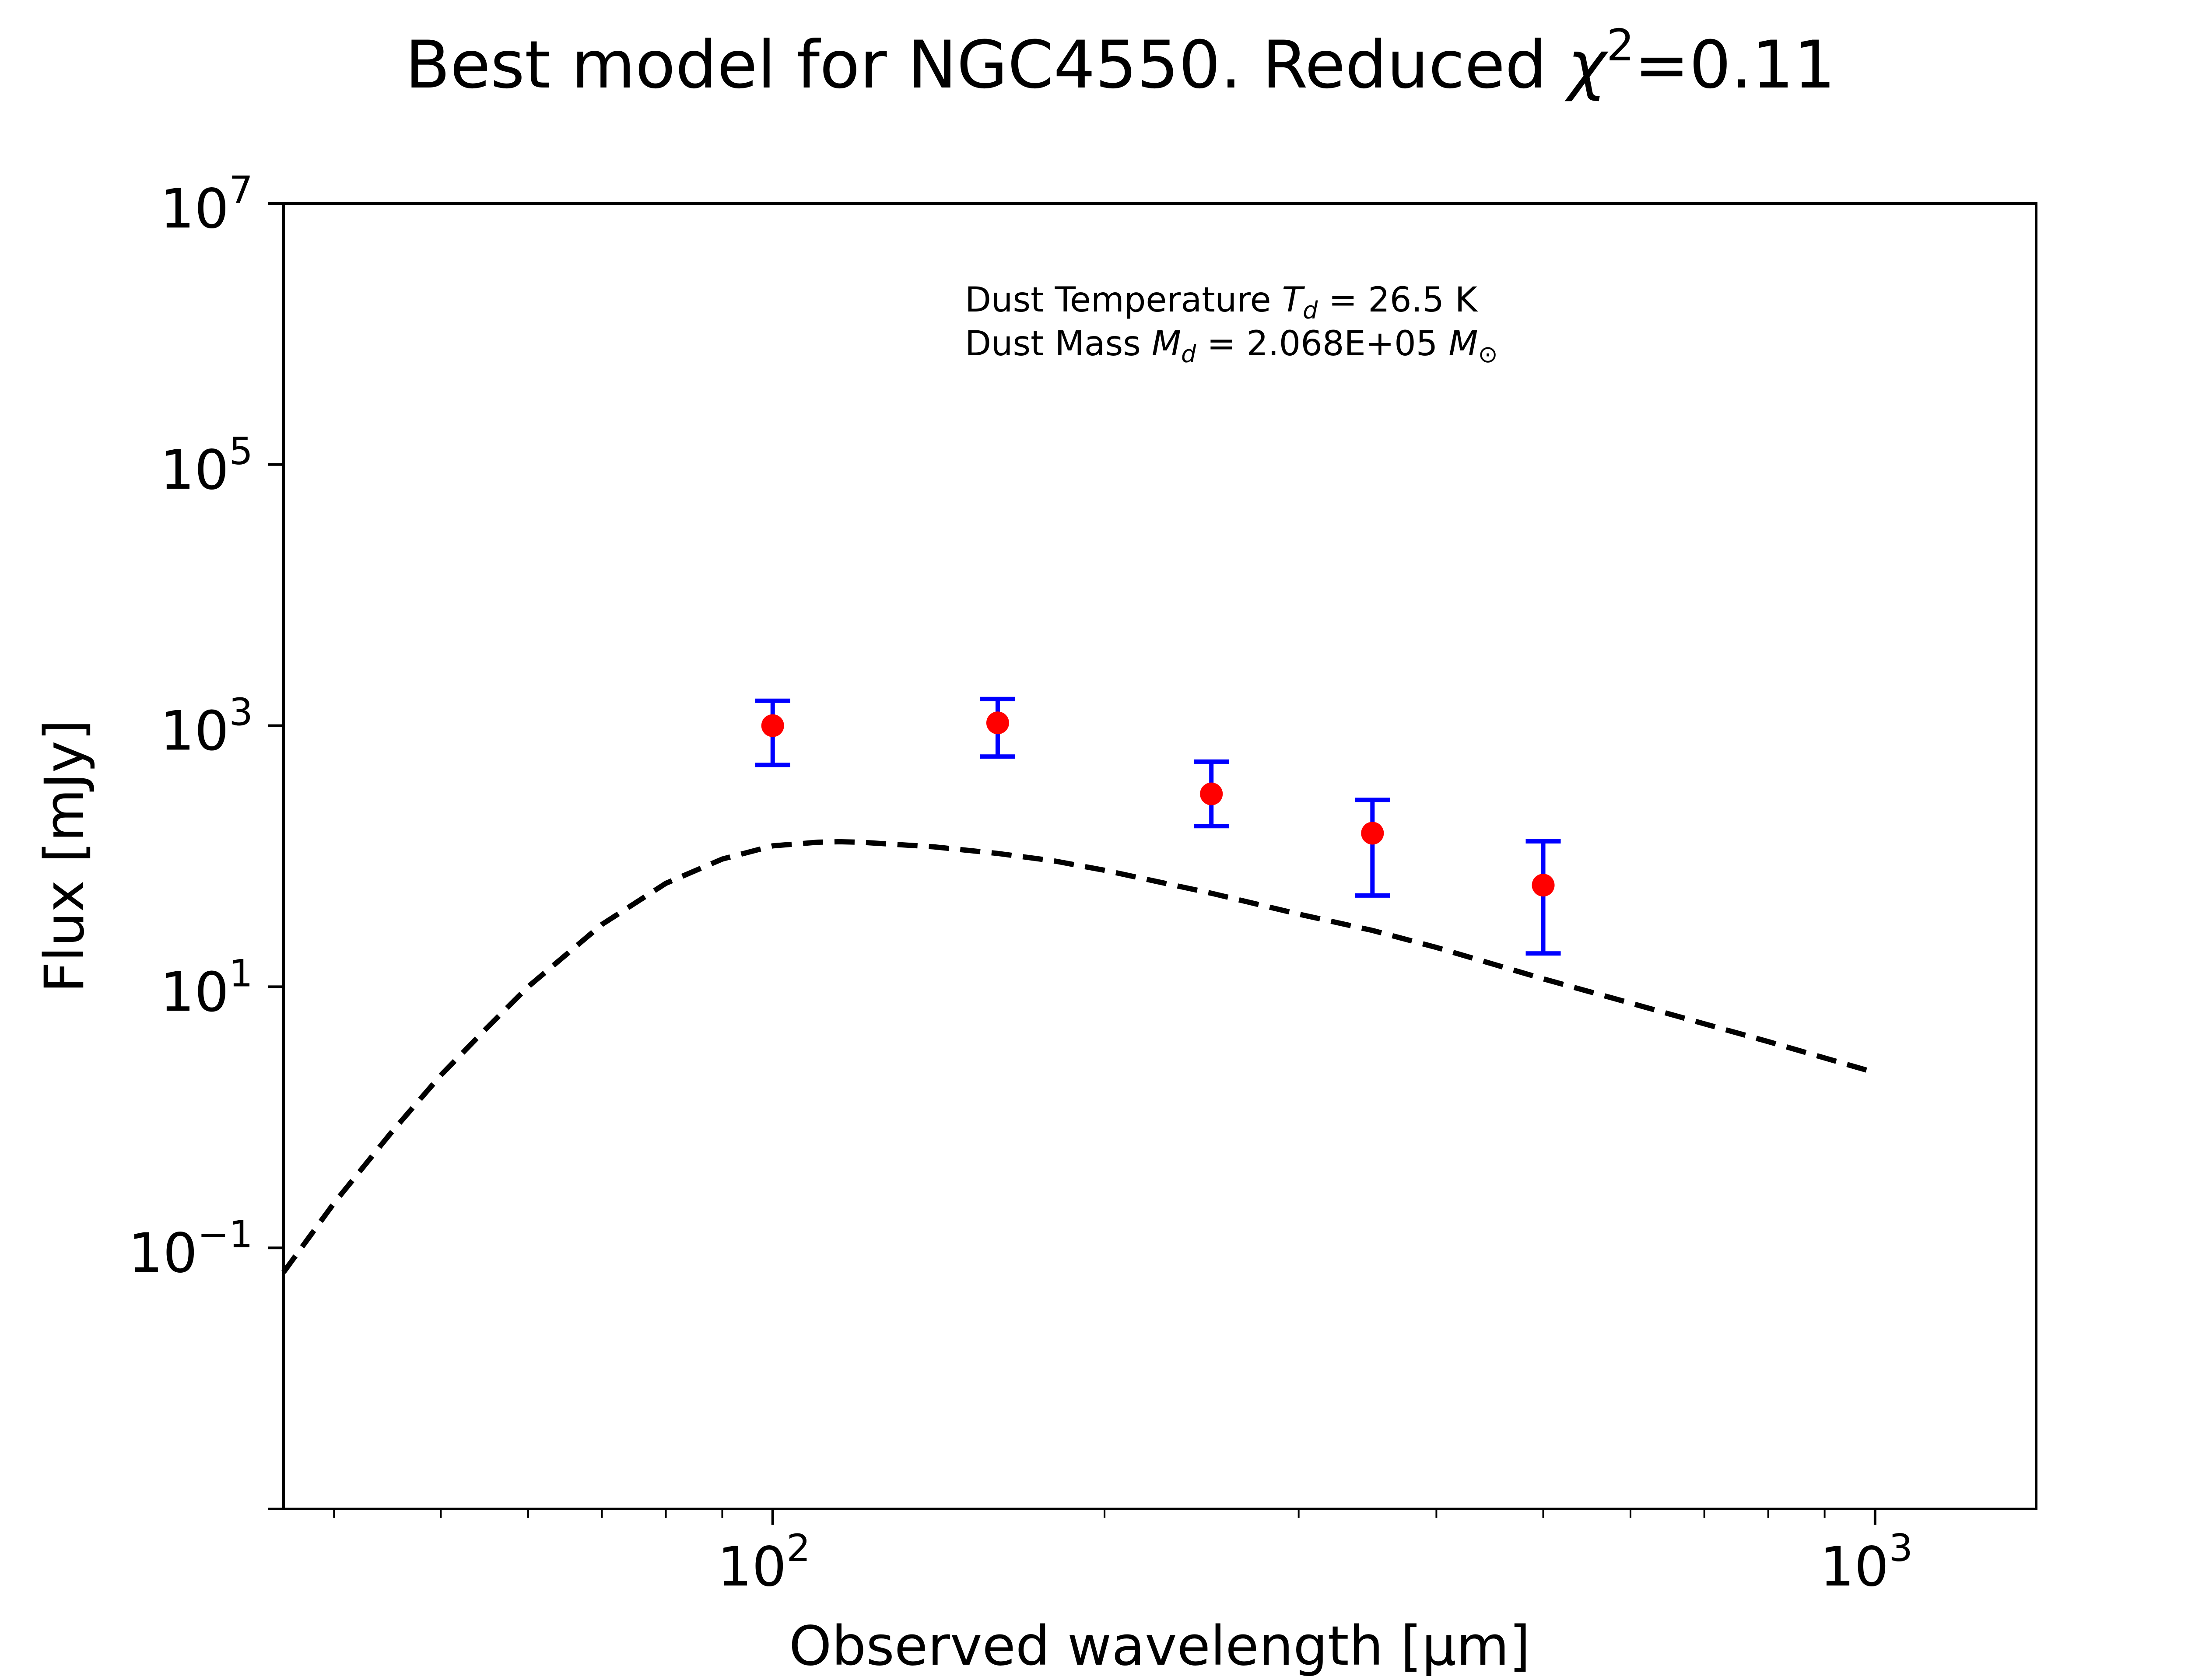  I want to click on y-tick-label: 10⁵, so click(207, 466).